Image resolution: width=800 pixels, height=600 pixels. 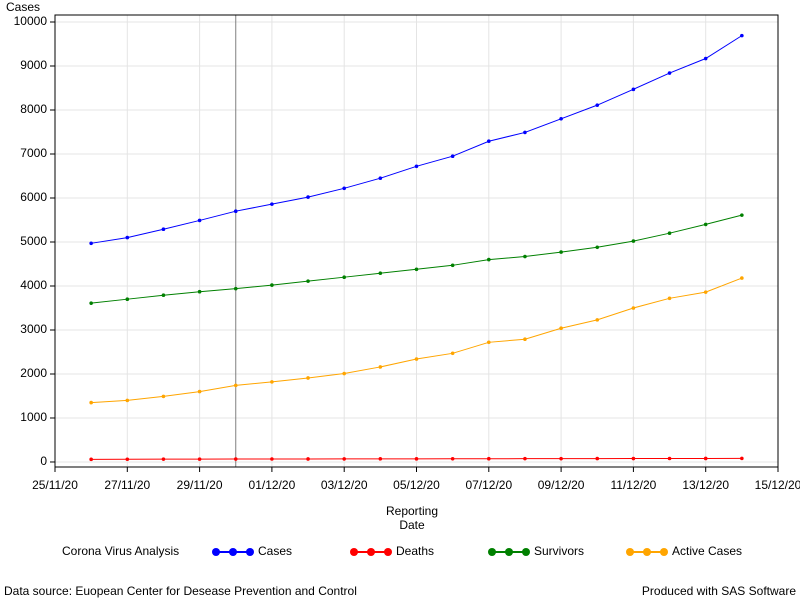 I want to click on y-tick-label: 6000, so click(x=33, y=197).